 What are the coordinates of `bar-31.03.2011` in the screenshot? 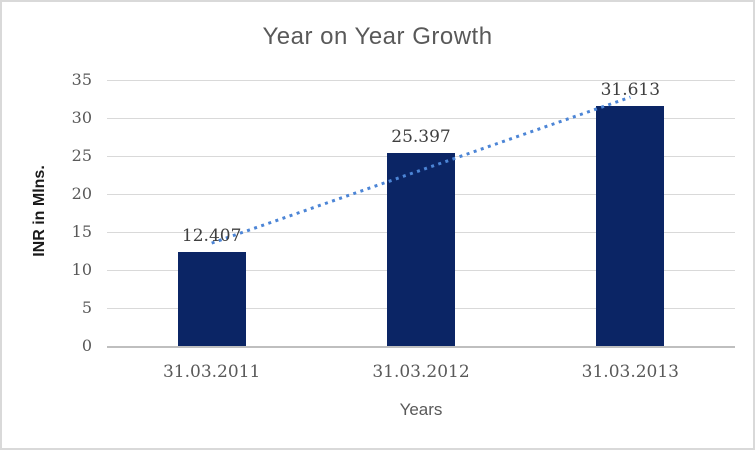 It's located at (211, 298).